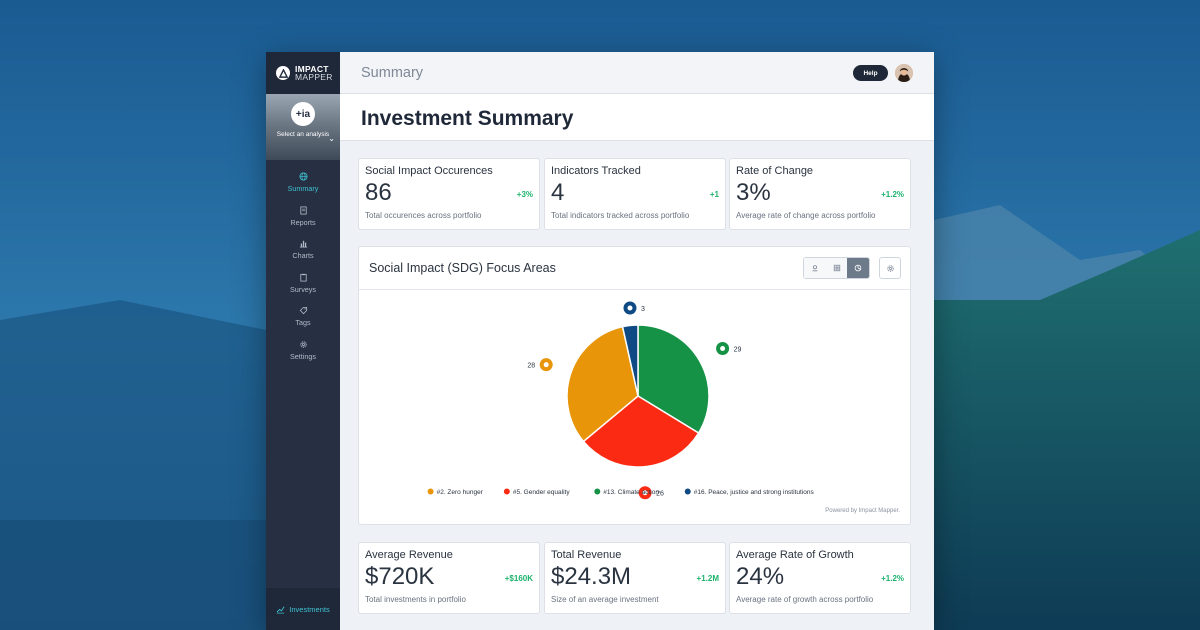 The height and width of the screenshot is (630, 1200). What do you see at coordinates (634, 268) in the screenshot?
I see `chart-card-header: Social Impact (SDG) Focus Areas` at bounding box center [634, 268].